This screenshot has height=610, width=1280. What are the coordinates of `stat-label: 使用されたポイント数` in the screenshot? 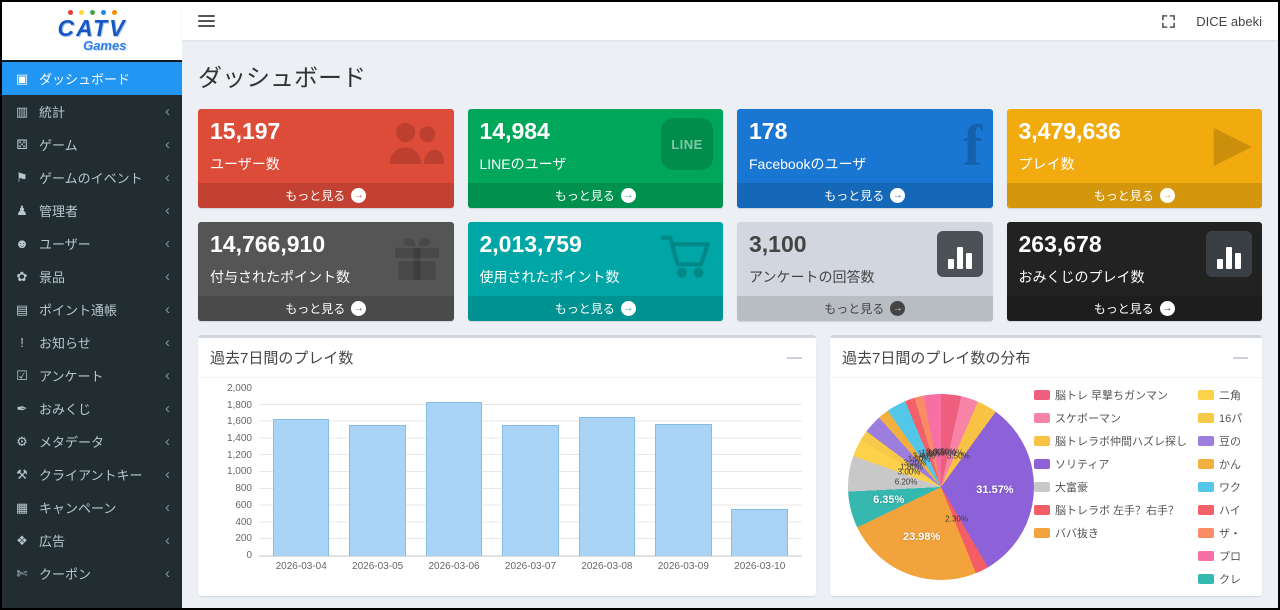 It's located at (549, 277).